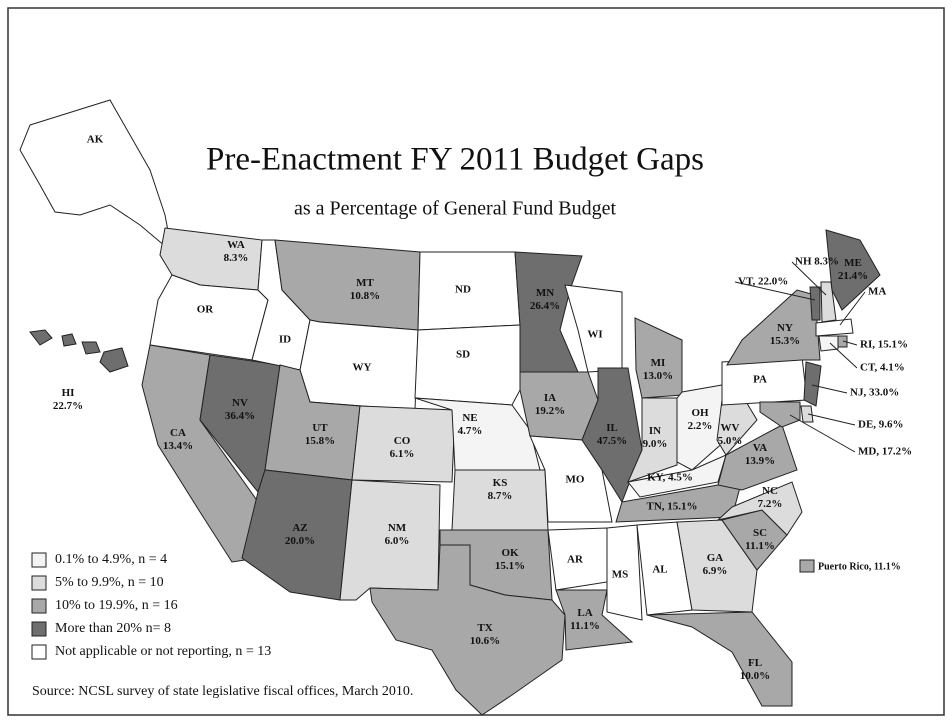 Image resolution: width=952 pixels, height=723 pixels. I want to click on state-label: 13.9%, so click(760, 461).